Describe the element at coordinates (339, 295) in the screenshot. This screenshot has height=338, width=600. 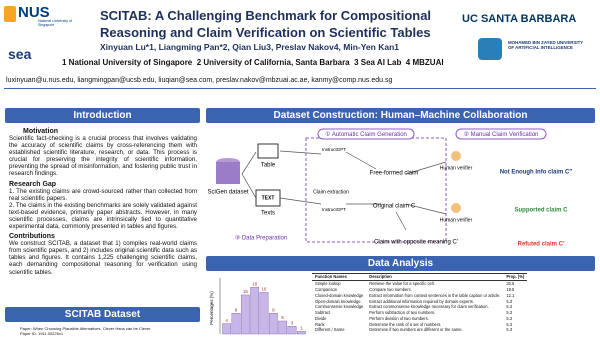
I see `table-cell: Closed-domain knowledge` at that location.